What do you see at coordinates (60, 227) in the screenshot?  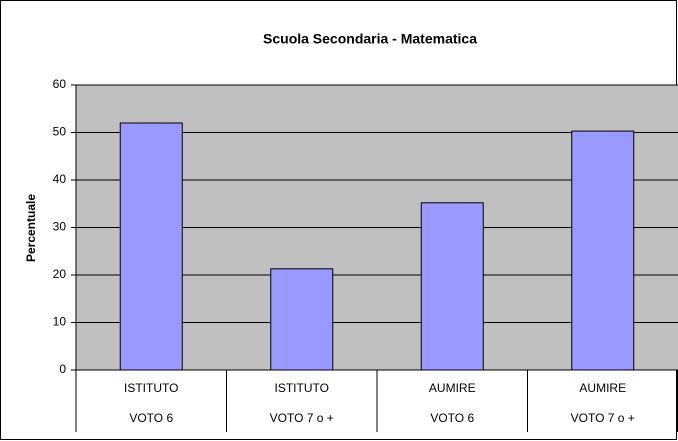 I see `y-tick-label: 30` at bounding box center [60, 227].